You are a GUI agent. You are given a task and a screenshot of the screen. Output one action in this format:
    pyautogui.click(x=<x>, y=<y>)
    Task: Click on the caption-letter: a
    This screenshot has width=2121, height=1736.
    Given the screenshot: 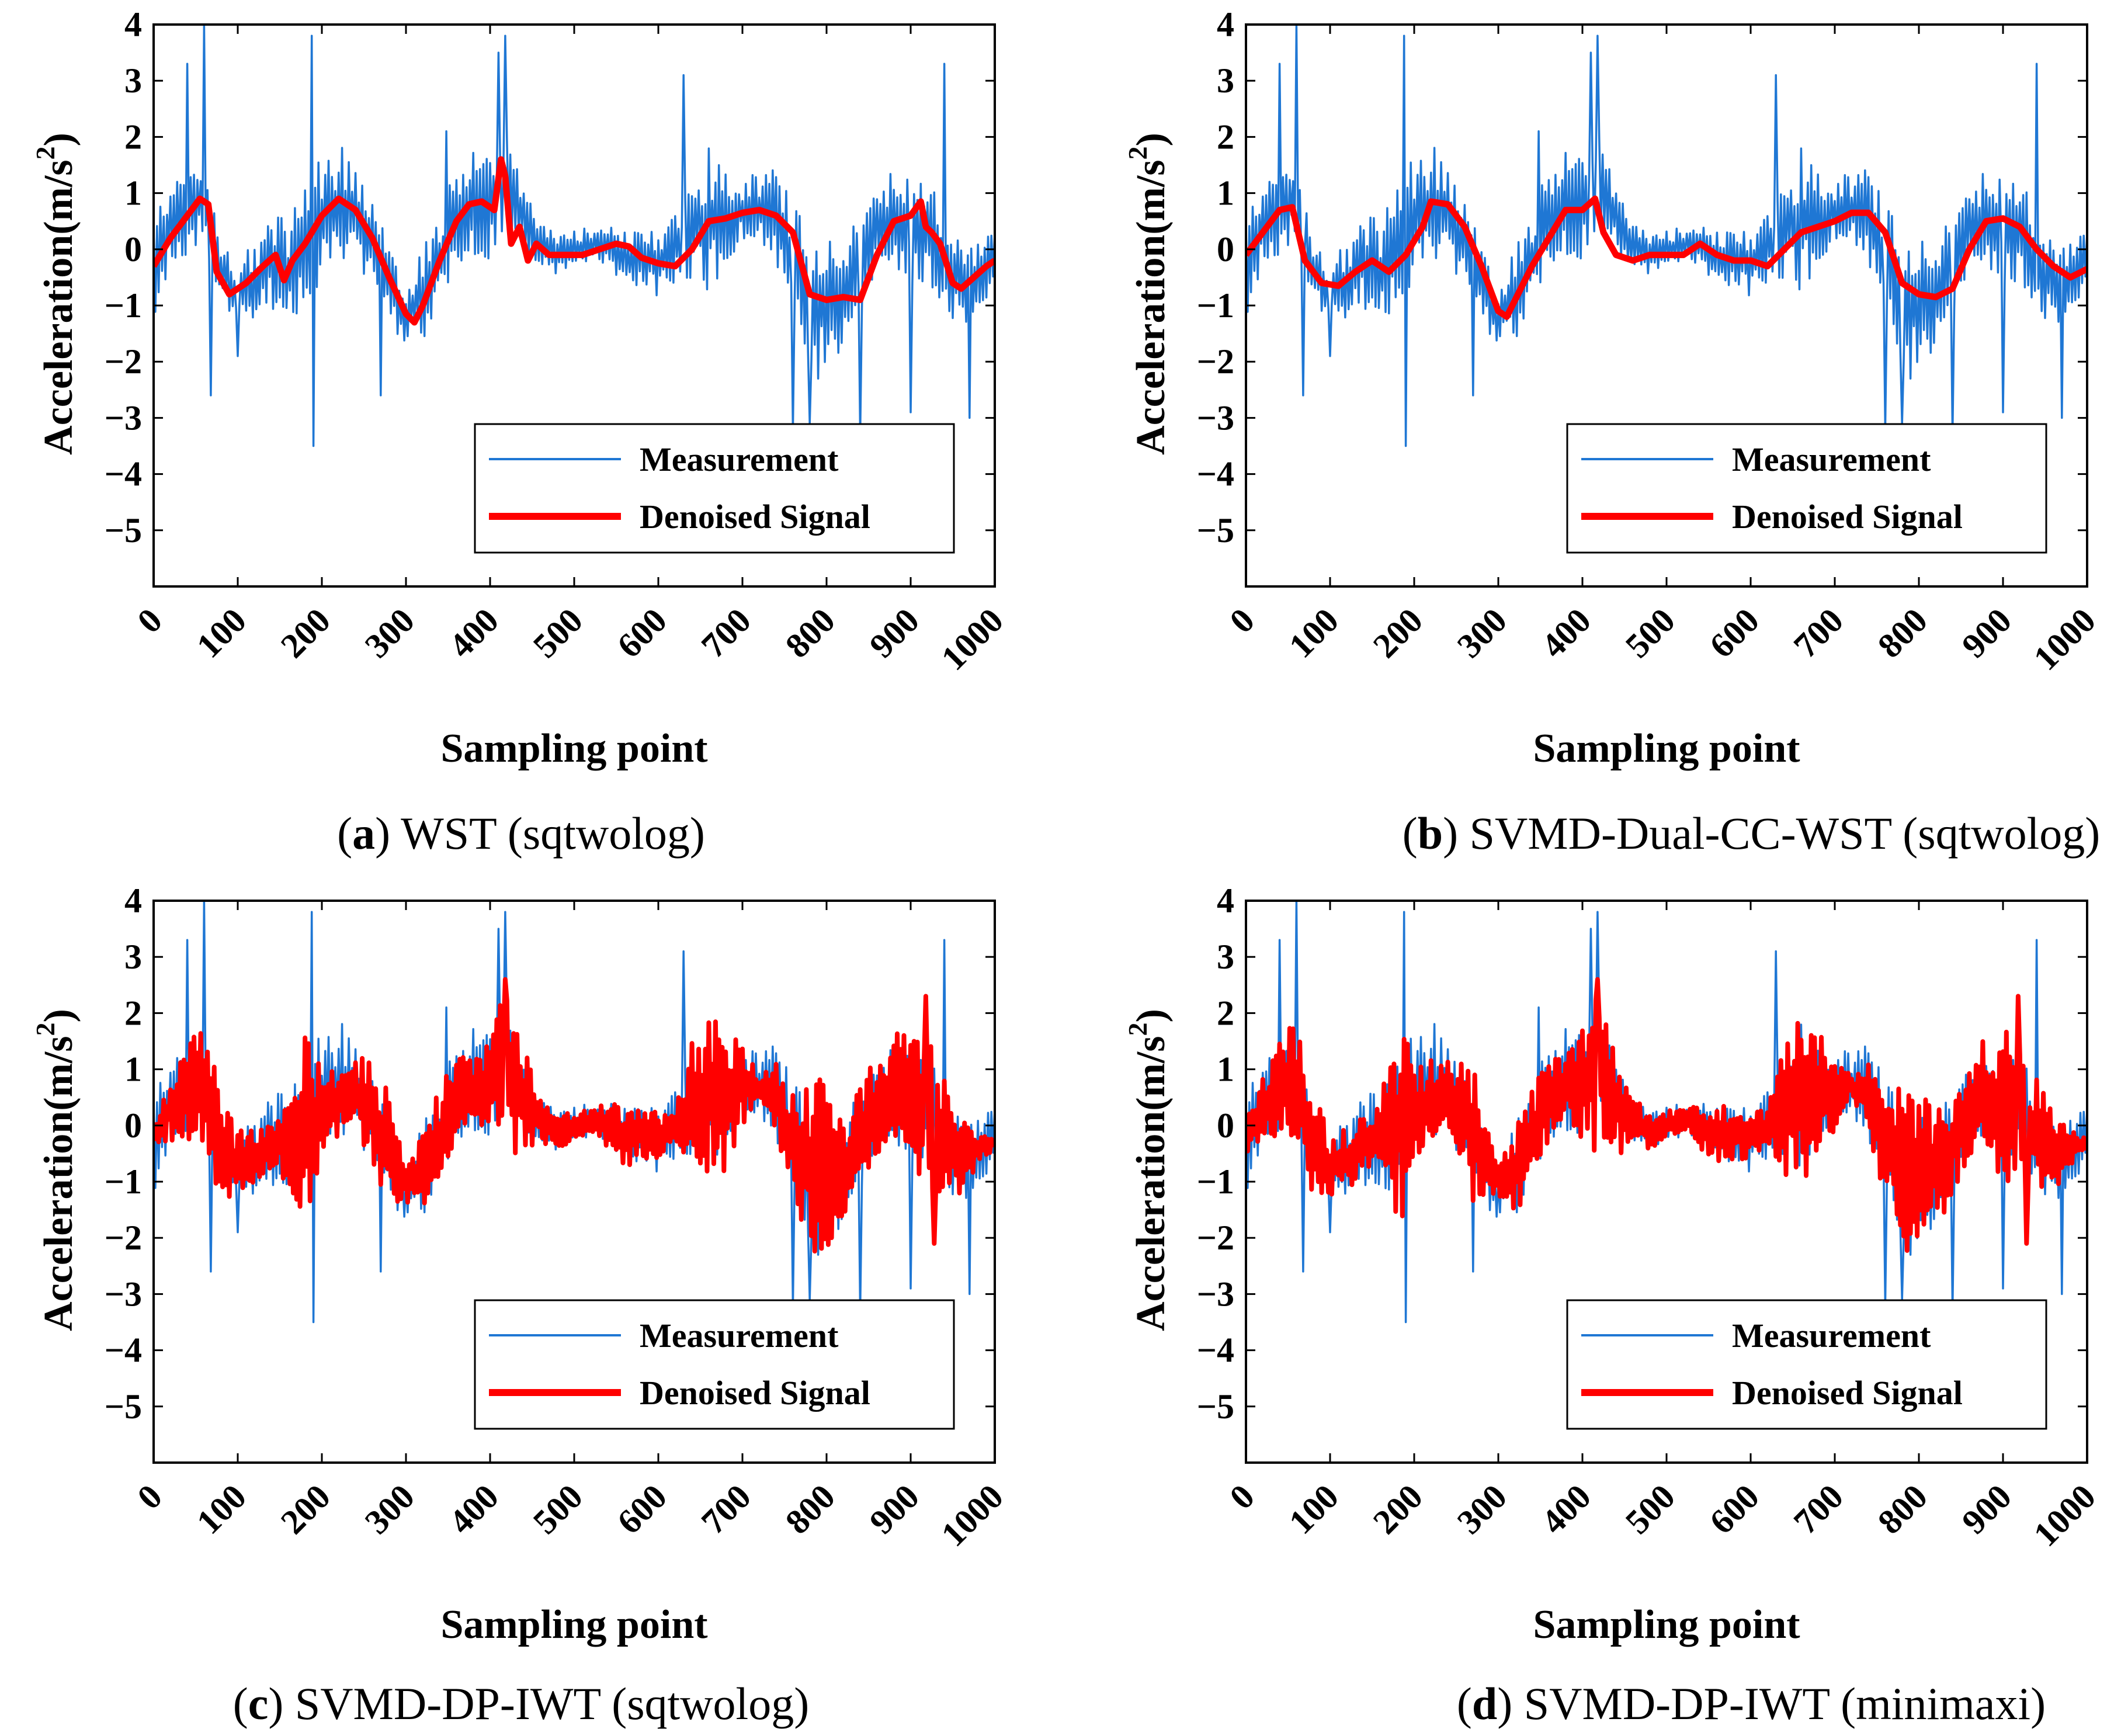 What is the action you would take?
    pyautogui.click(x=363, y=833)
    